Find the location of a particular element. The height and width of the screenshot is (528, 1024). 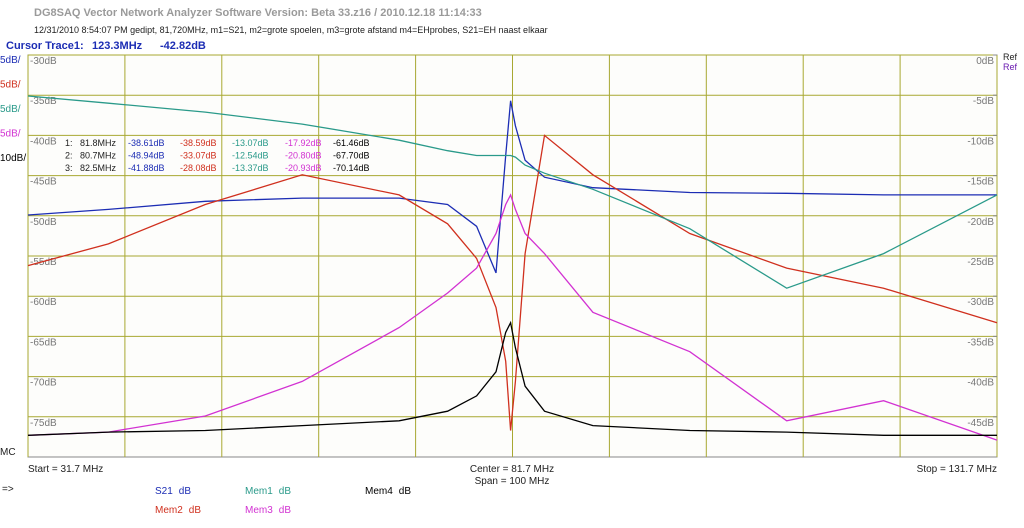

marker-cell: -20.93dB is located at coordinates (303, 168).